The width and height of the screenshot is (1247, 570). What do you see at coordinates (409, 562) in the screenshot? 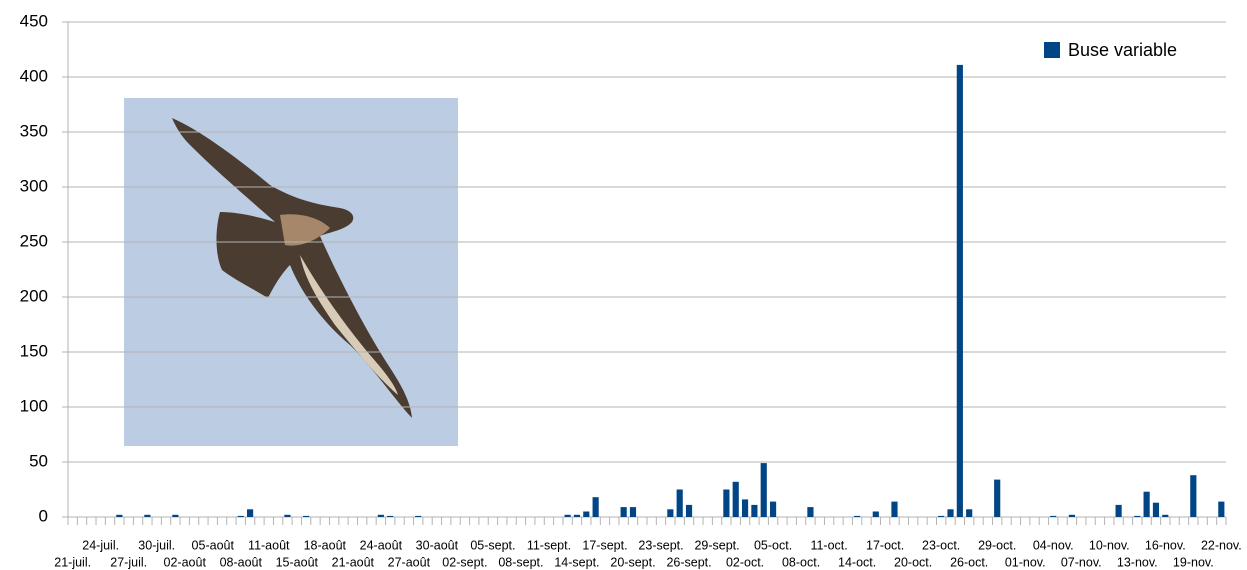
I see `x-tick-label: 27-août` at bounding box center [409, 562].